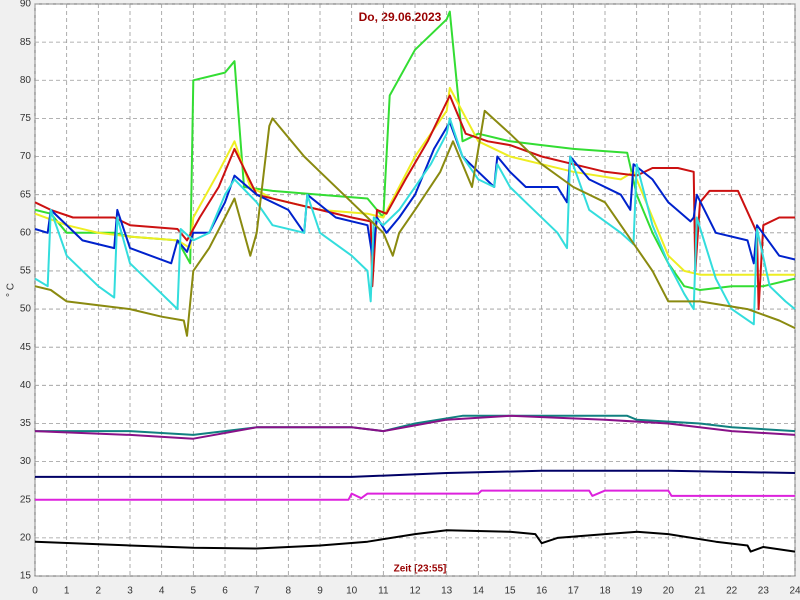  What do you see at coordinates (420, 569) in the screenshot?
I see `x-axis-label: Zeit [23:55]` at bounding box center [420, 569].